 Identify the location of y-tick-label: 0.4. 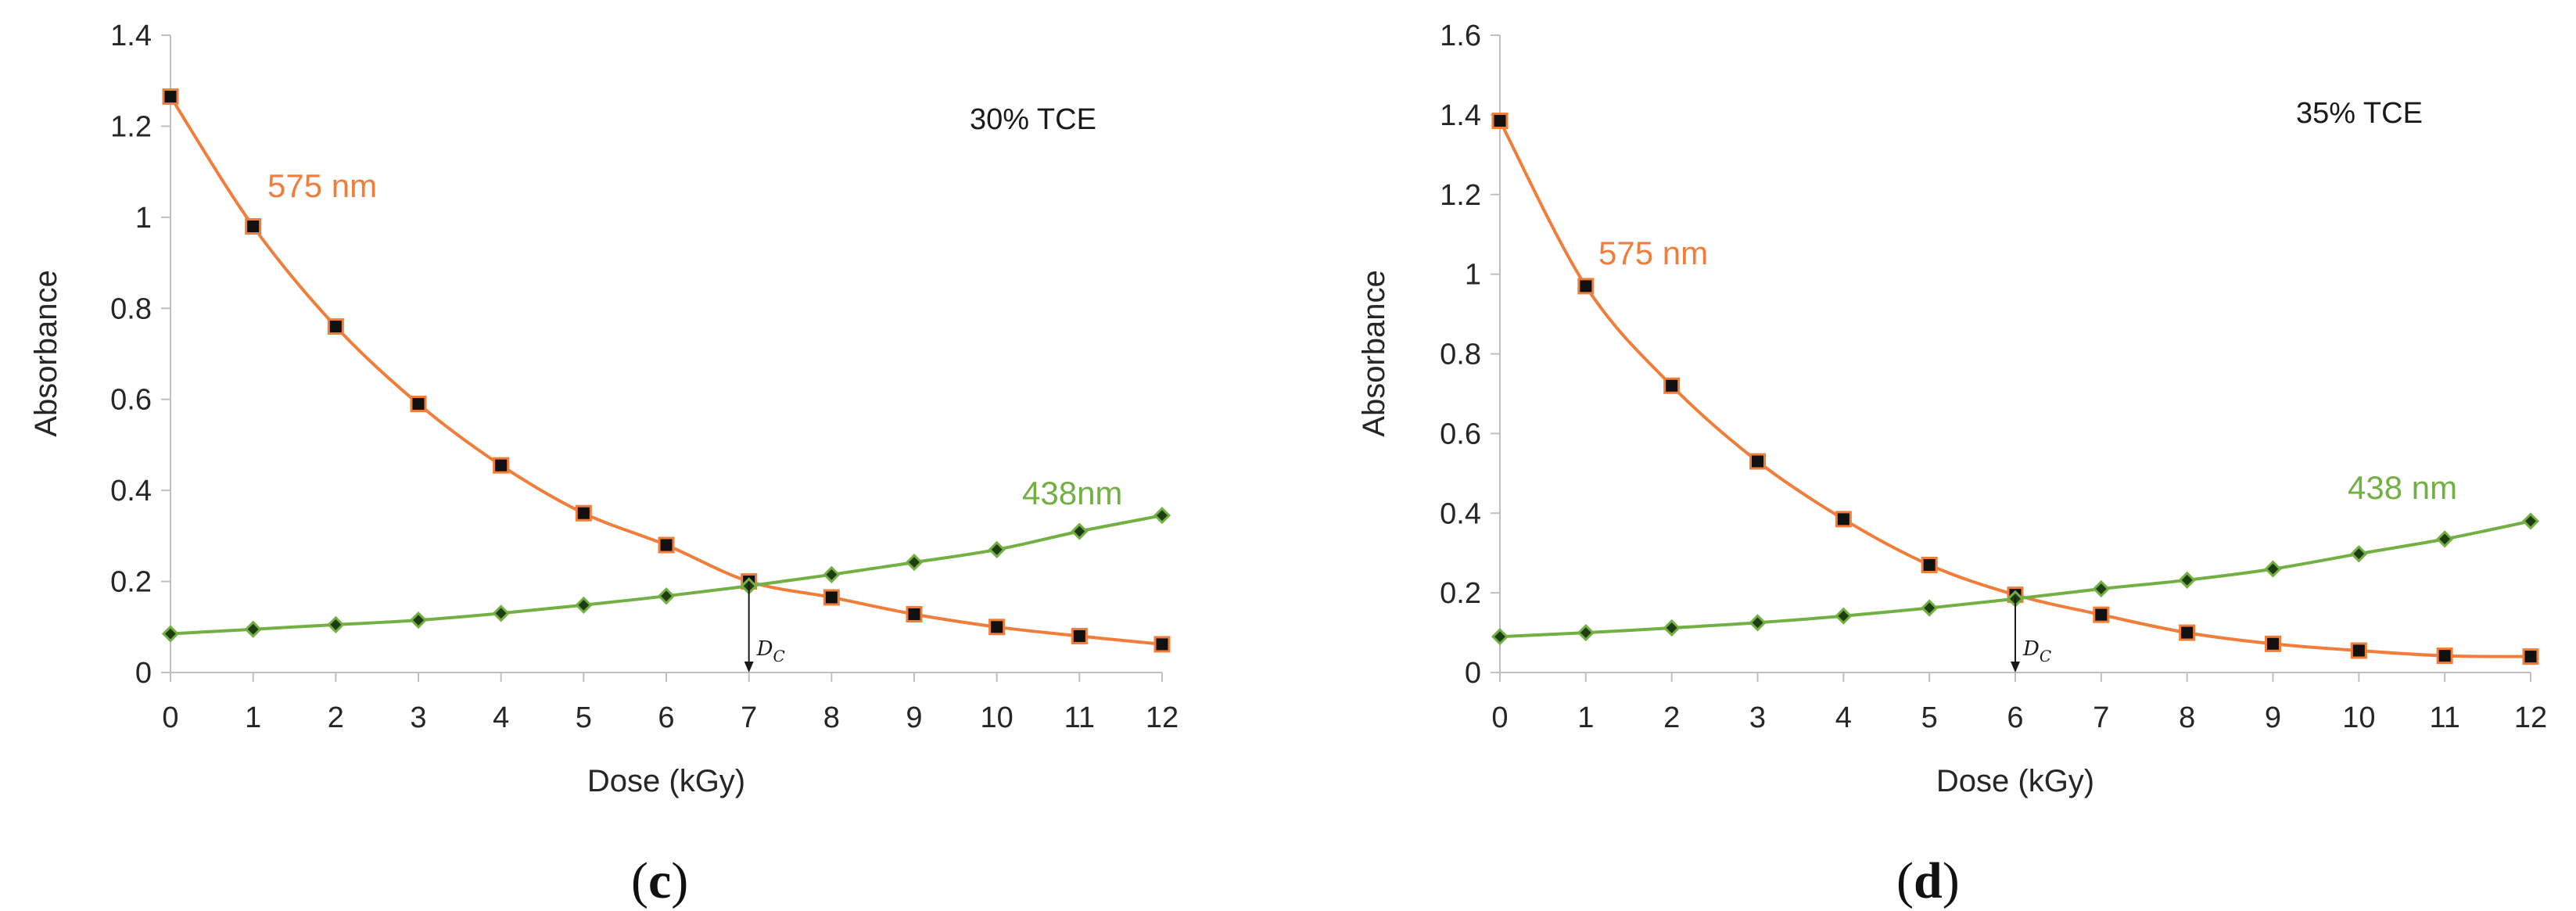
(1460, 513).